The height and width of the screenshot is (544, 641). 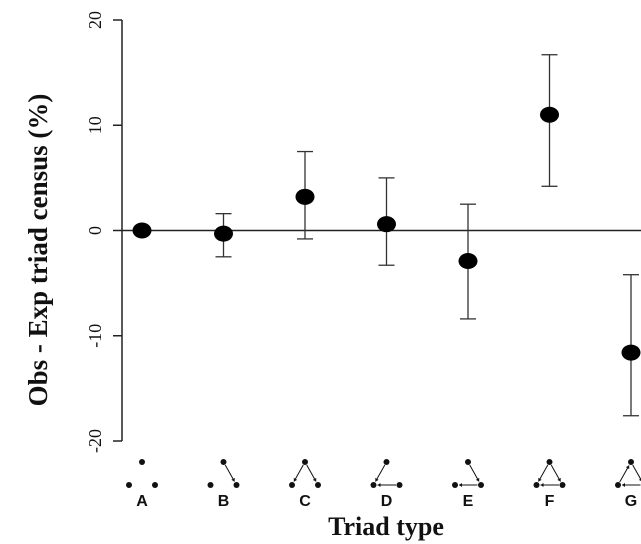 I want to click on empty-triad-icon, so click(x=142, y=473).